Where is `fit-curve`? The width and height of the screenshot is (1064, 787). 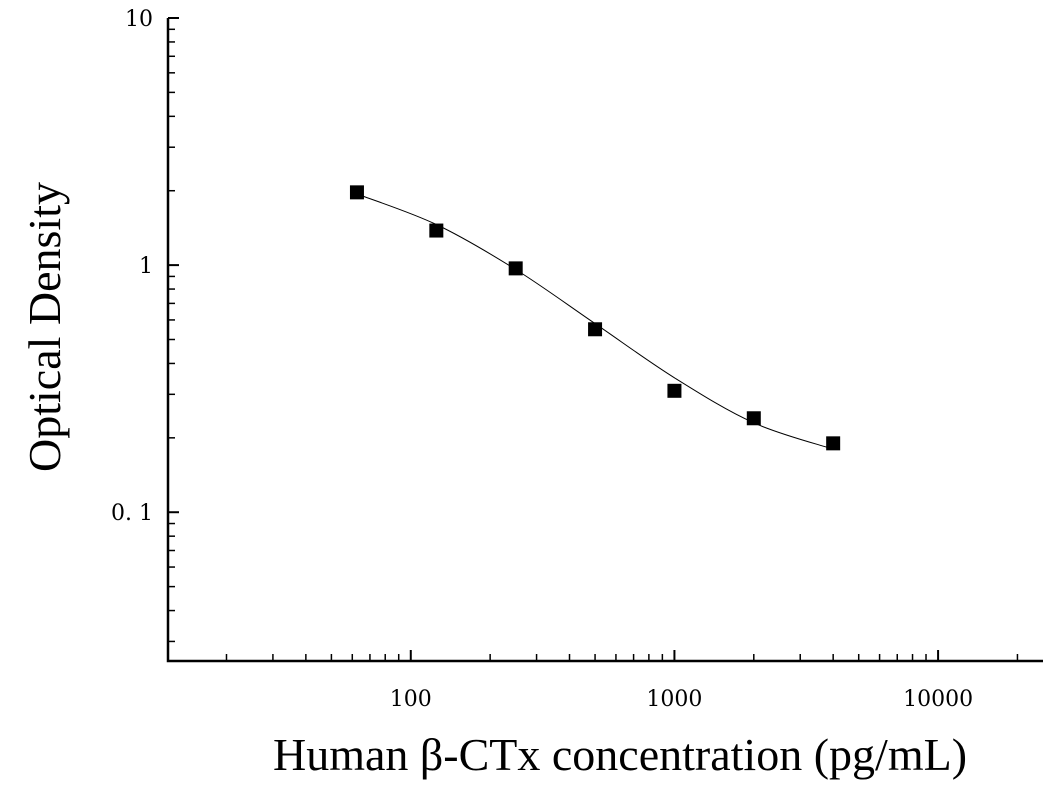
fit-curve is located at coordinates (595, 321).